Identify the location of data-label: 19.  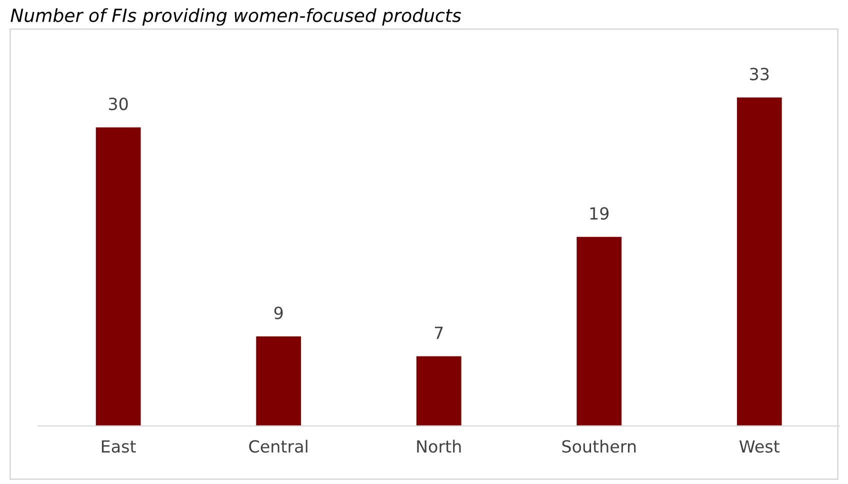
(599, 213).